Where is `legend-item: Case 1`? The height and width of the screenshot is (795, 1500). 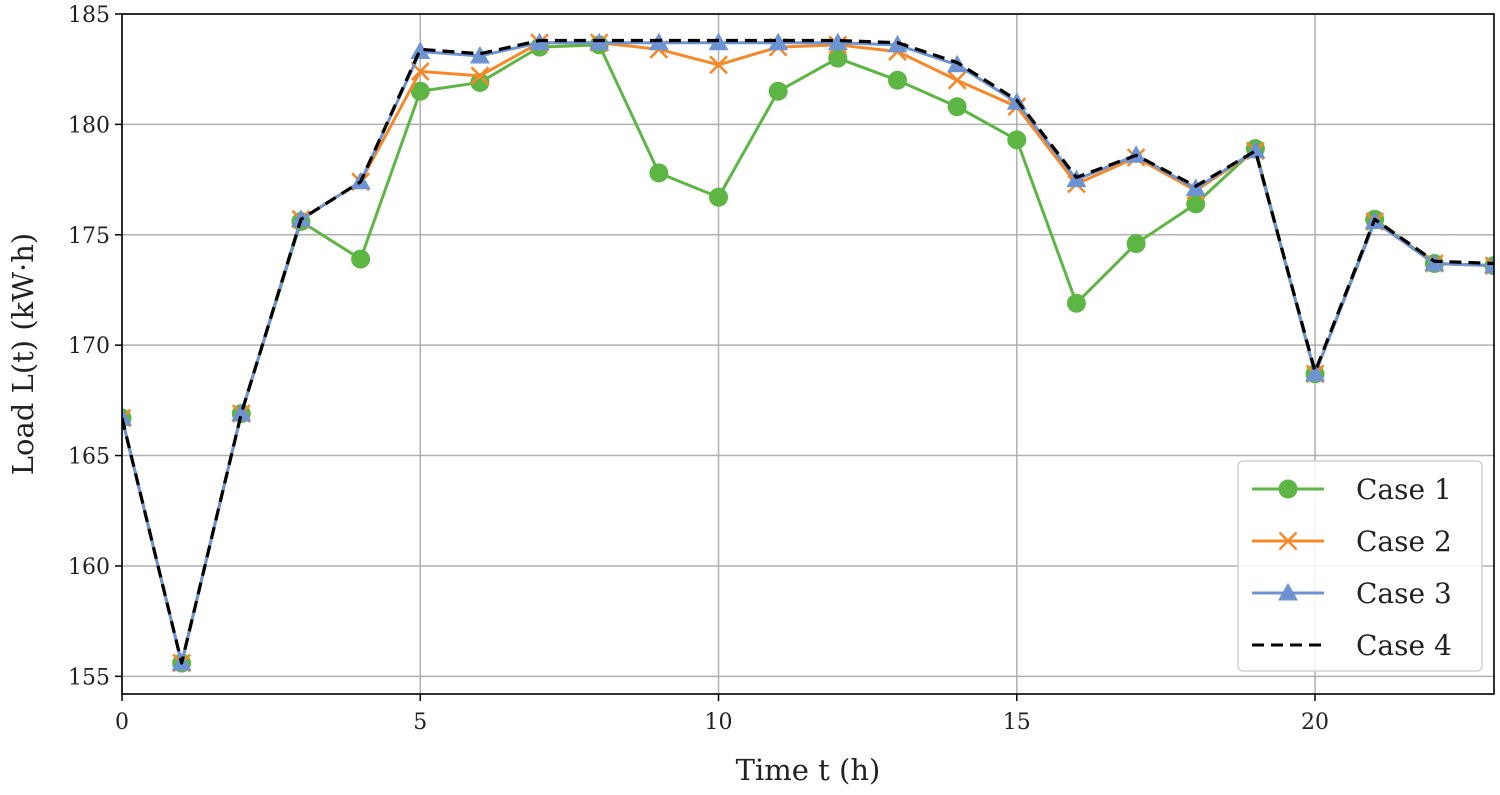 legend-item: Case 1 is located at coordinates (1352, 489).